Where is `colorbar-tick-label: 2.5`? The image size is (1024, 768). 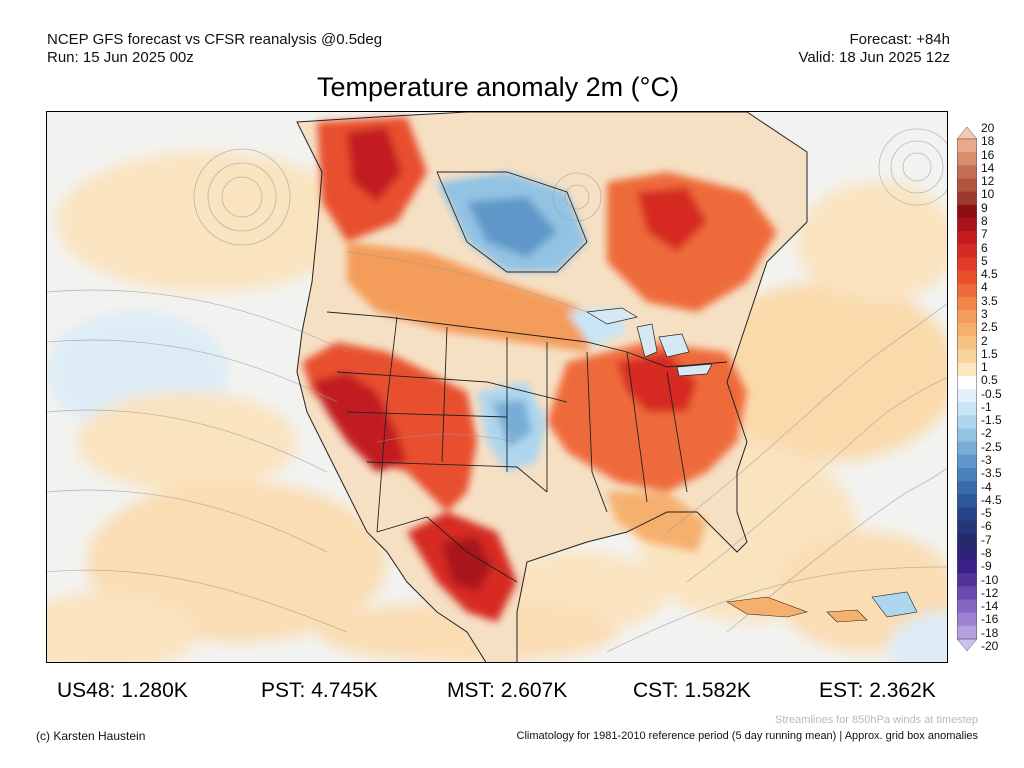
colorbar-tick-label: 2.5 is located at coordinates (989, 327).